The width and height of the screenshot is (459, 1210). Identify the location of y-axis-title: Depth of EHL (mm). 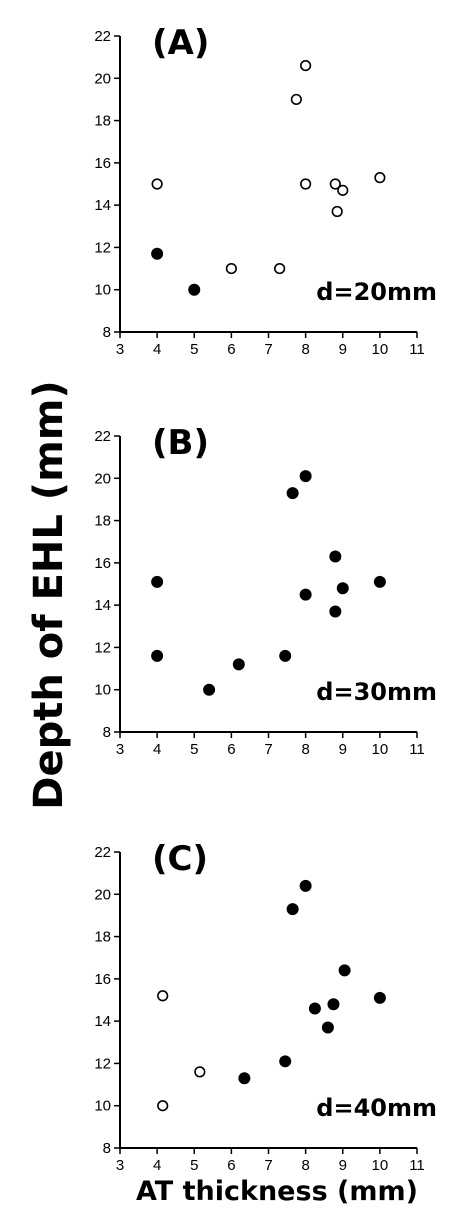
(49, 594).